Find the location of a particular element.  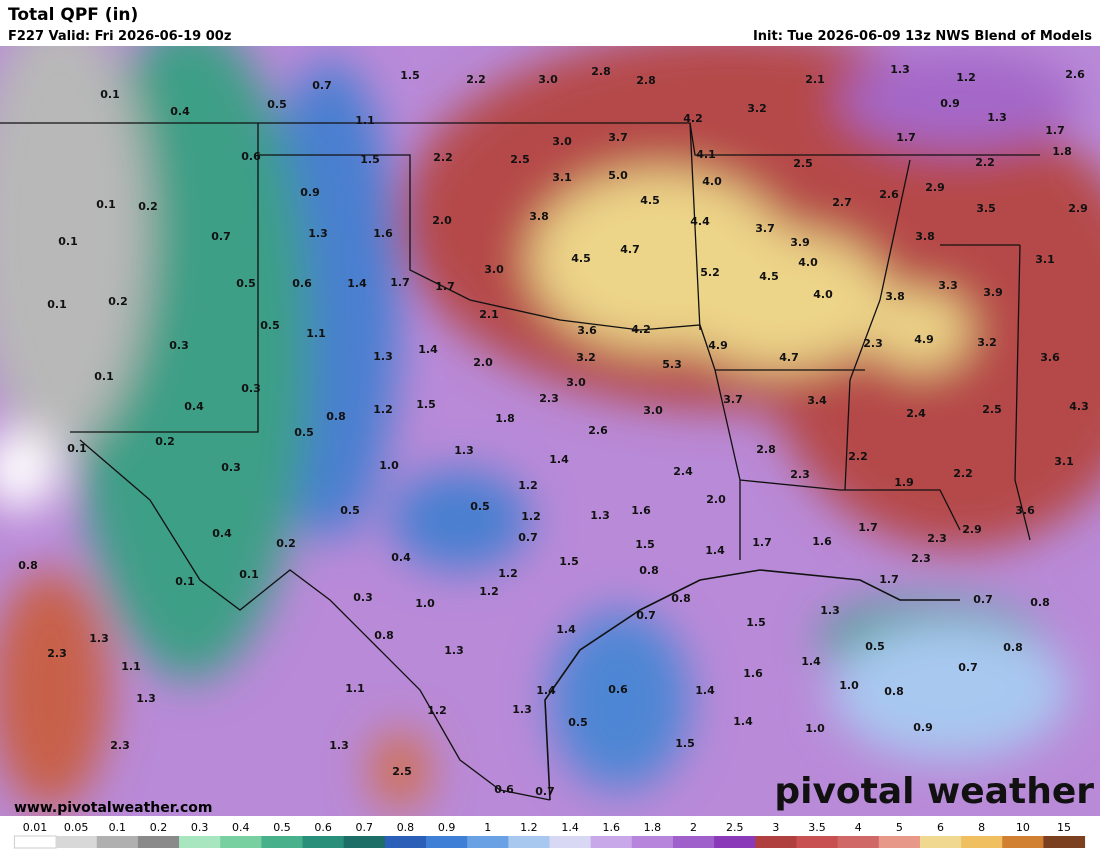

qpf-label: 0.7 is located at coordinates (221, 236).